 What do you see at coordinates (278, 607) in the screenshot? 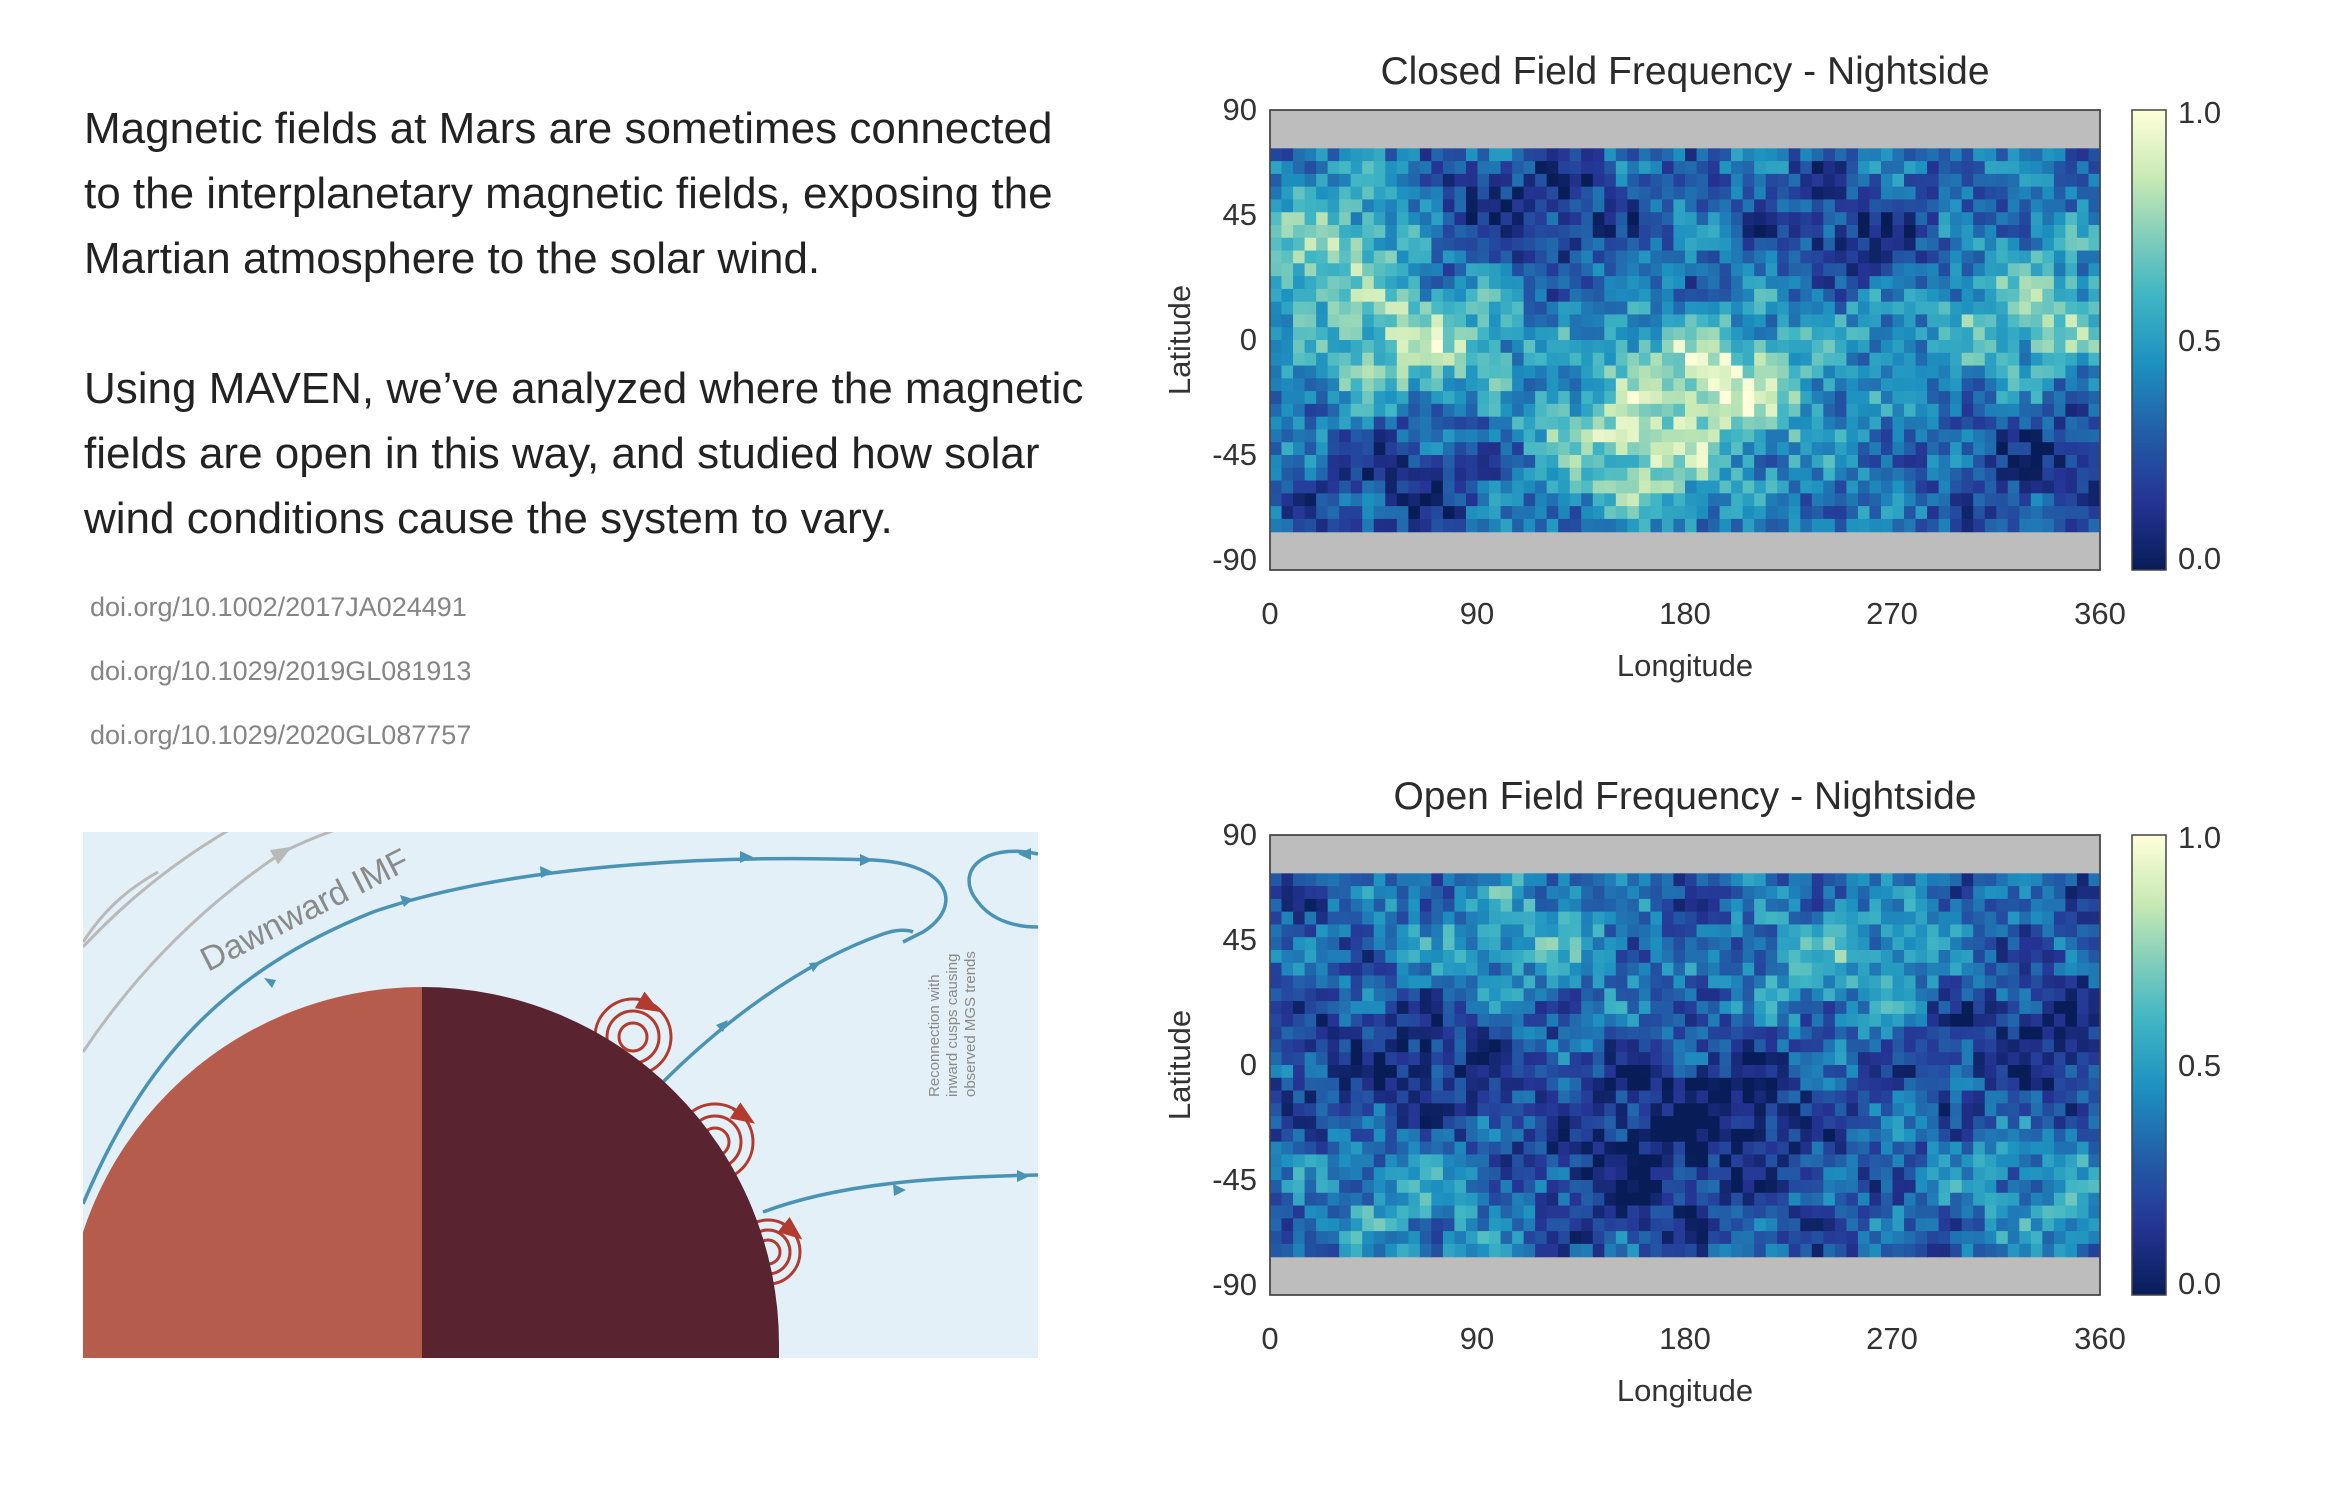
I see `doi-link: doi.org/10.1002/2017JA024491` at bounding box center [278, 607].